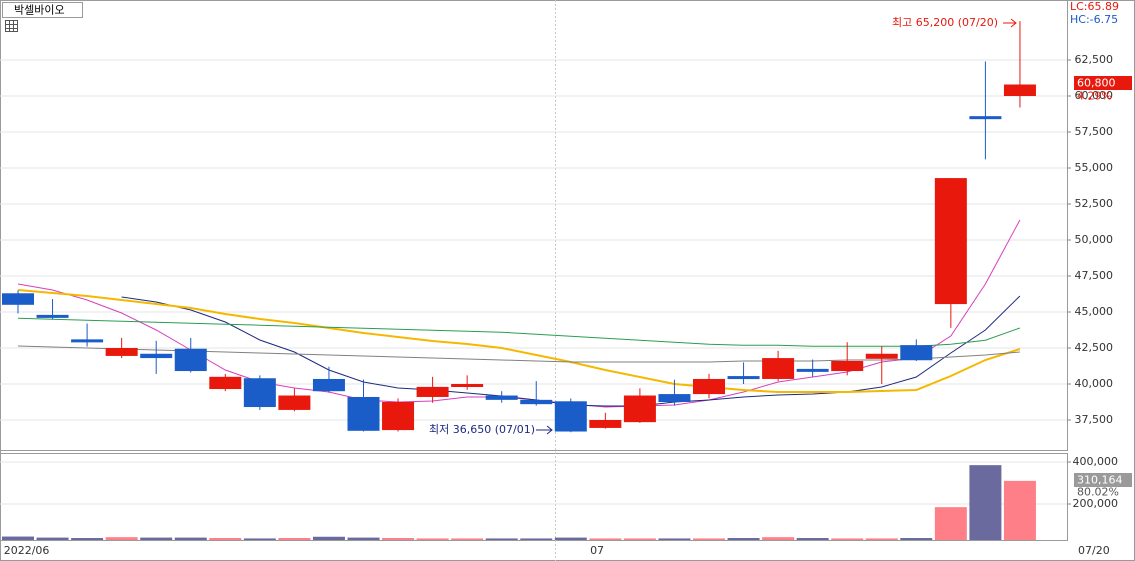 The width and height of the screenshot is (1135, 561). What do you see at coordinates (11, 26) in the screenshot?
I see `grid-icon` at bounding box center [11, 26].